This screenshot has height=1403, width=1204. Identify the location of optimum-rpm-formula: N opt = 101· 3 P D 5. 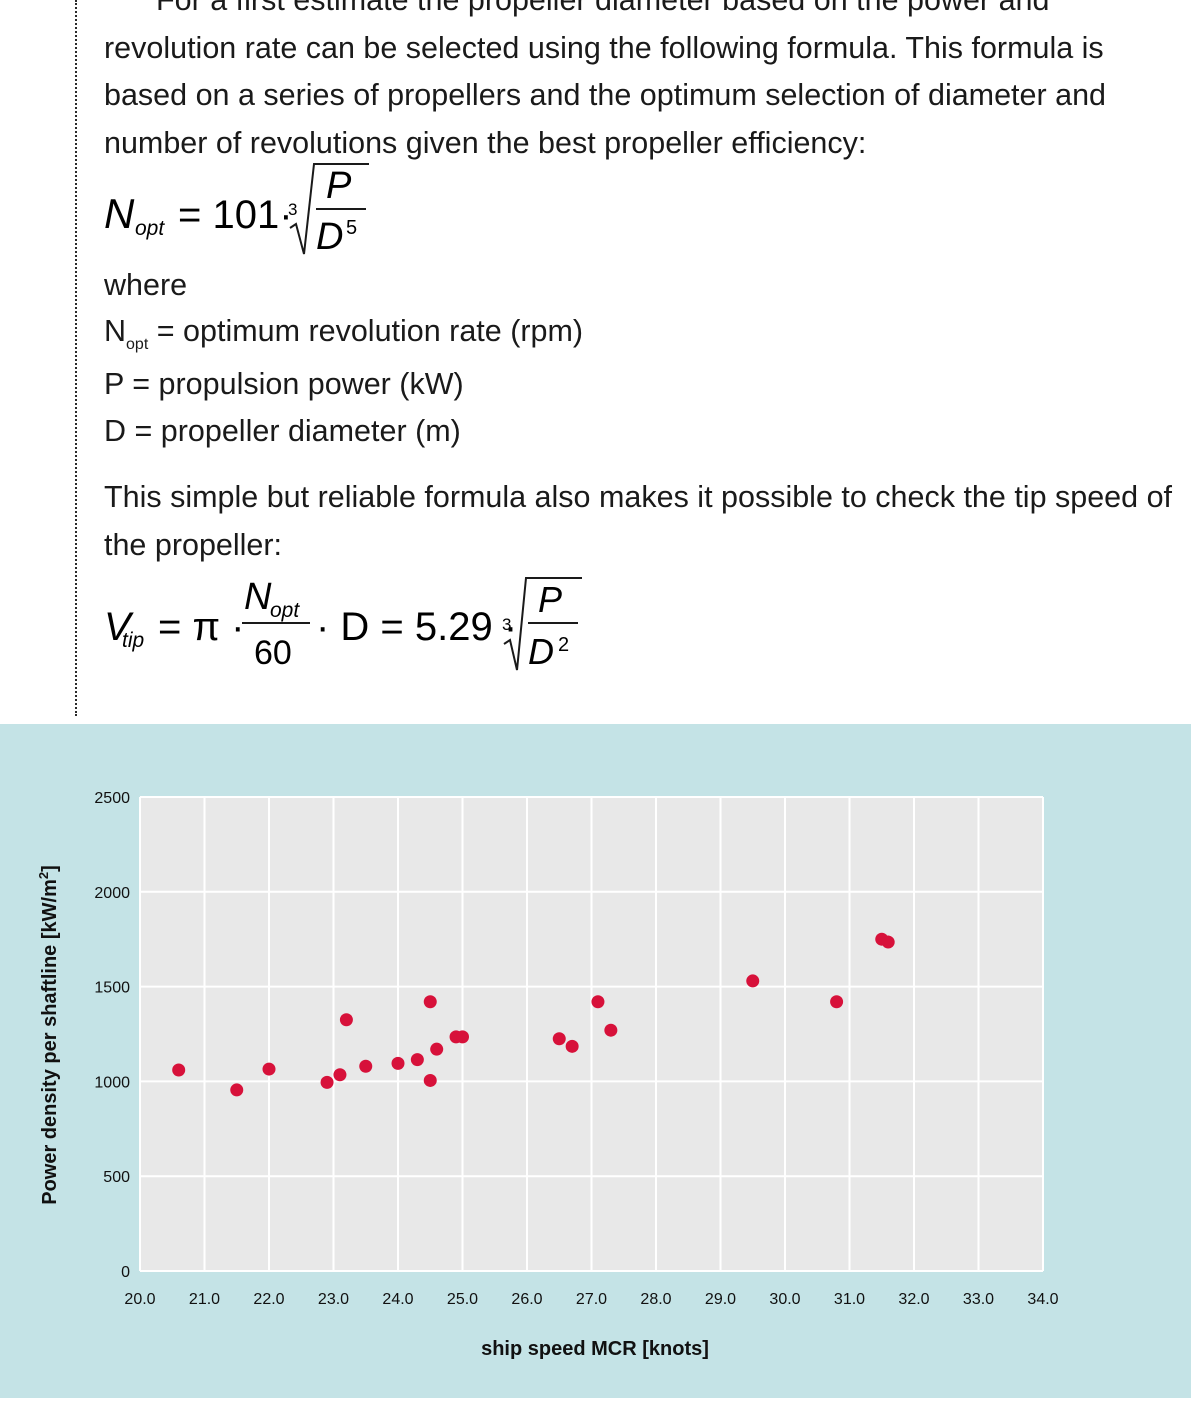
(254, 208).